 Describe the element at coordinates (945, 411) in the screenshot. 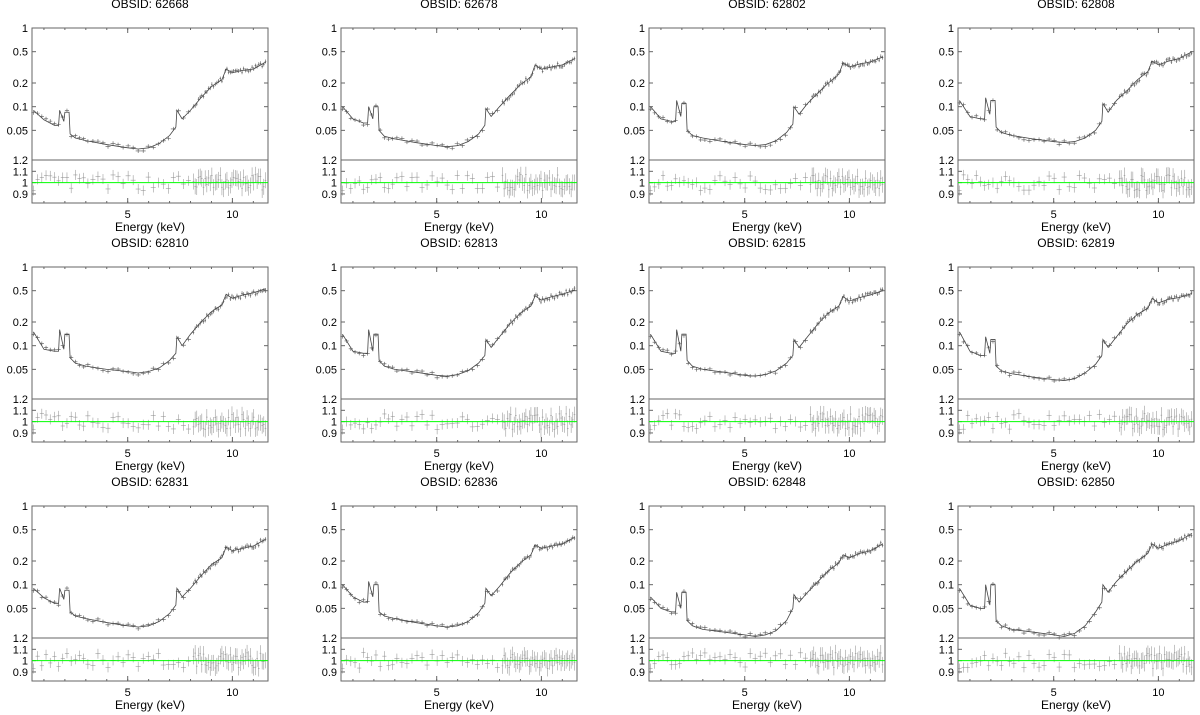

I see `ratio-tick-label: 1.1` at that location.